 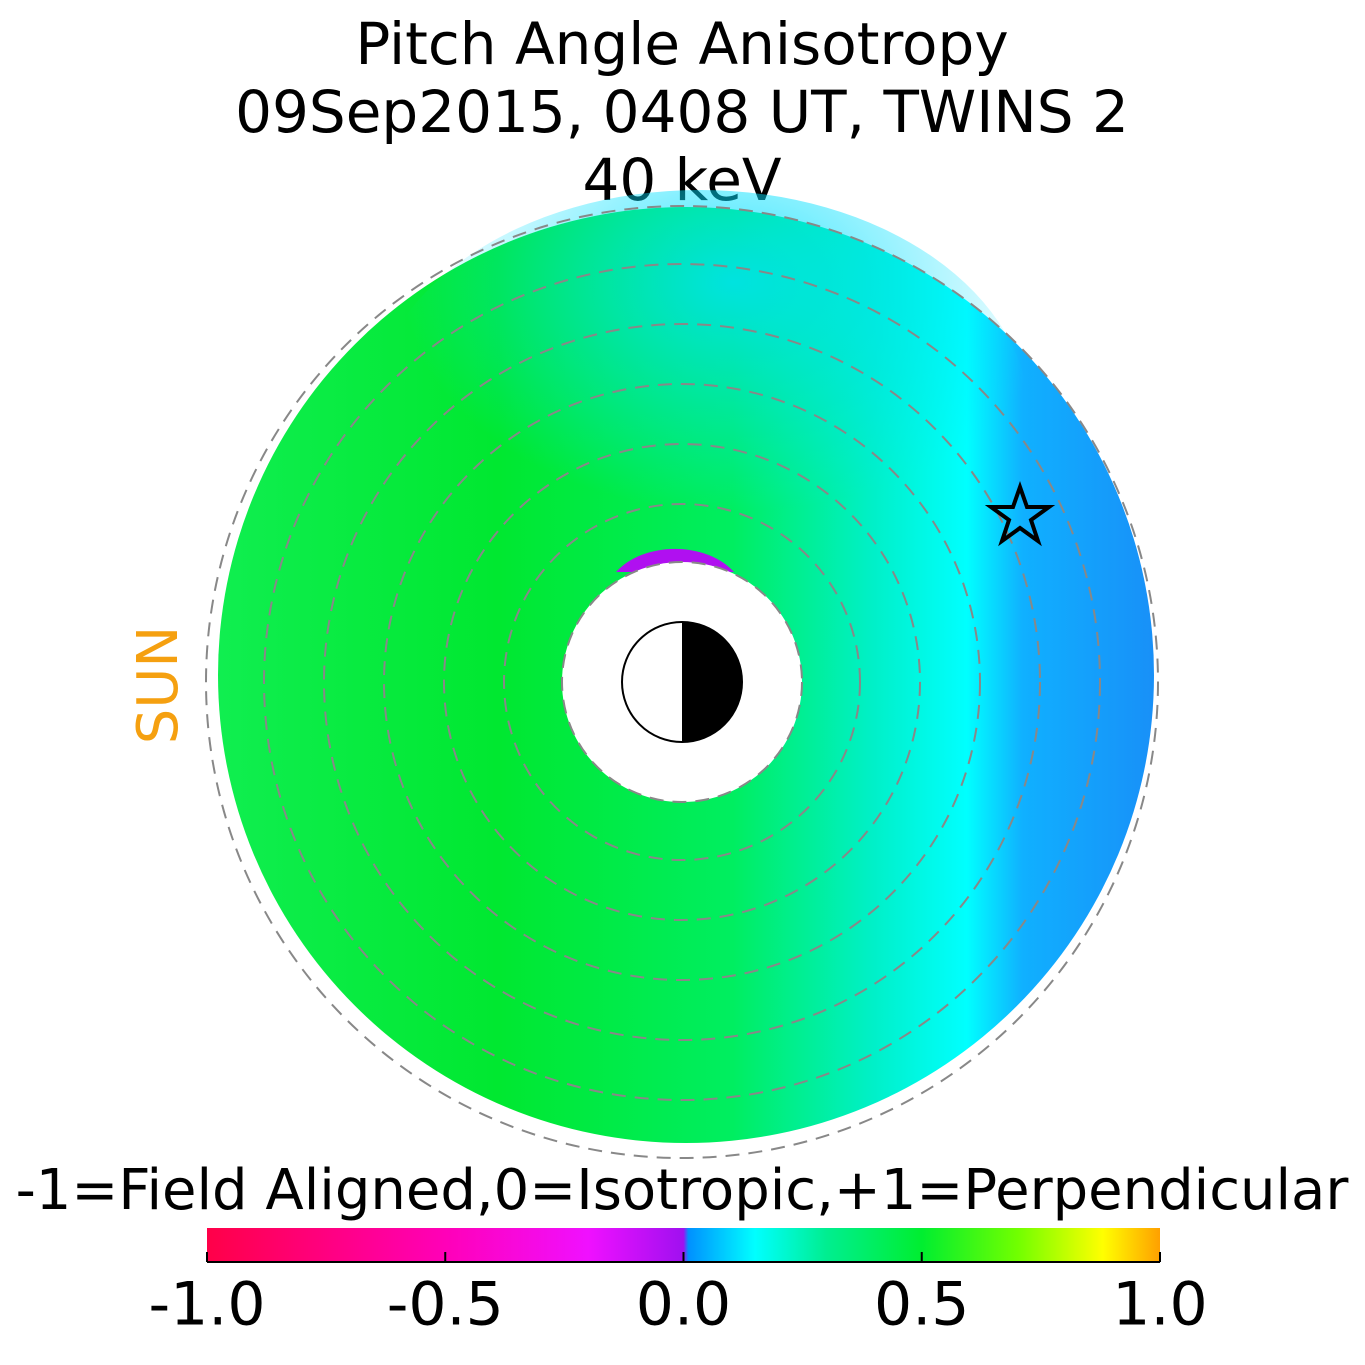 What do you see at coordinates (206, 1305) in the screenshot?
I see `tick-label: -1.0` at bounding box center [206, 1305].